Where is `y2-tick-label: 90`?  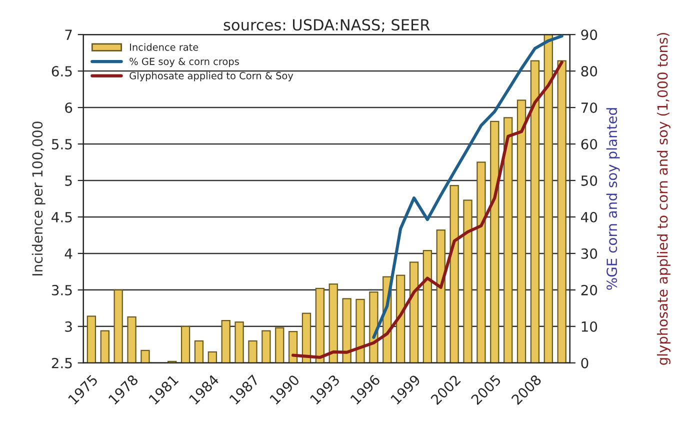
y2-tick-label: 90 is located at coordinates (589, 35).